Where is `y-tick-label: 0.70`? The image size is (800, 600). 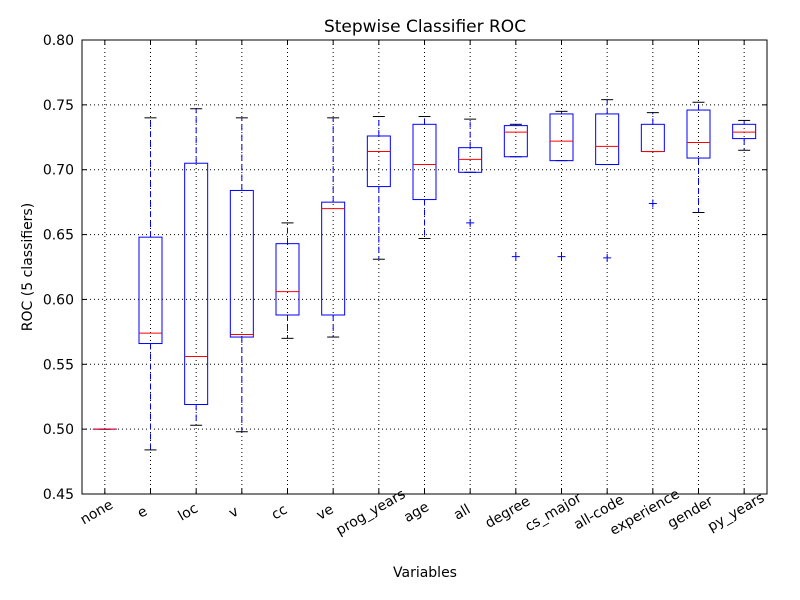
y-tick-label: 0.70 is located at coordinates (58, 171).